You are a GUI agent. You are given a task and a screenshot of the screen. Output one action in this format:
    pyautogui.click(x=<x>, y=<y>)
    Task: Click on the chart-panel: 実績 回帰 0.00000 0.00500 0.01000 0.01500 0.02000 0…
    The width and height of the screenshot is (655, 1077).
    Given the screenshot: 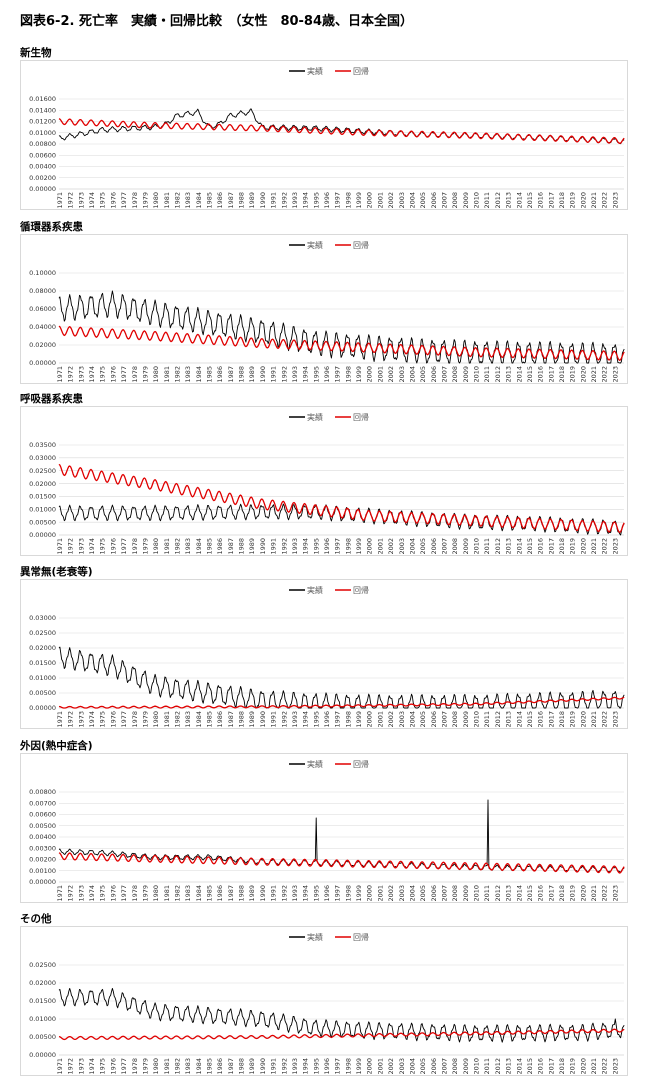 What is the action you would take?
    pyautogui.click(x=324, y=654)
    